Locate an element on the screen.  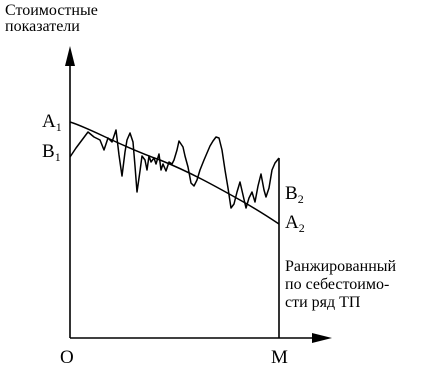
point-b1-label: B1 is located at coordinates (51, 152).